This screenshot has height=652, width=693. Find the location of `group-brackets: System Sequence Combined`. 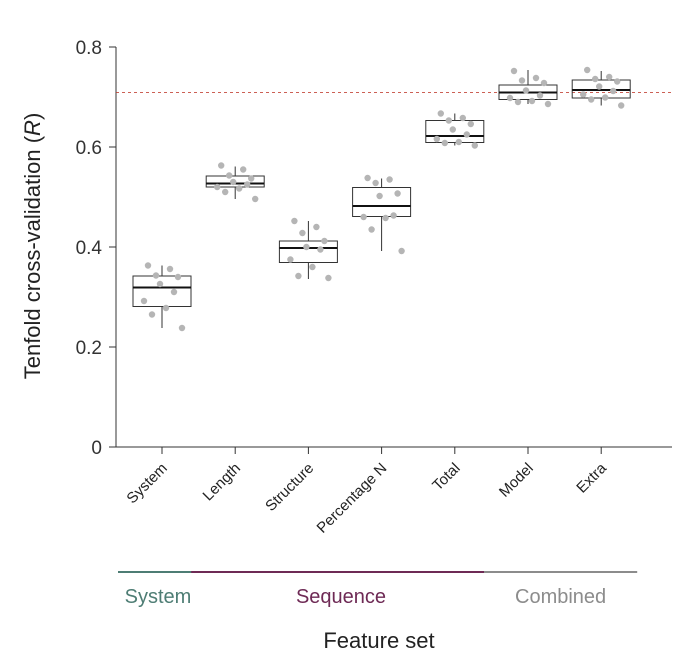

group-brackets: System Sequence Combined is located at coordinates (378, 589).